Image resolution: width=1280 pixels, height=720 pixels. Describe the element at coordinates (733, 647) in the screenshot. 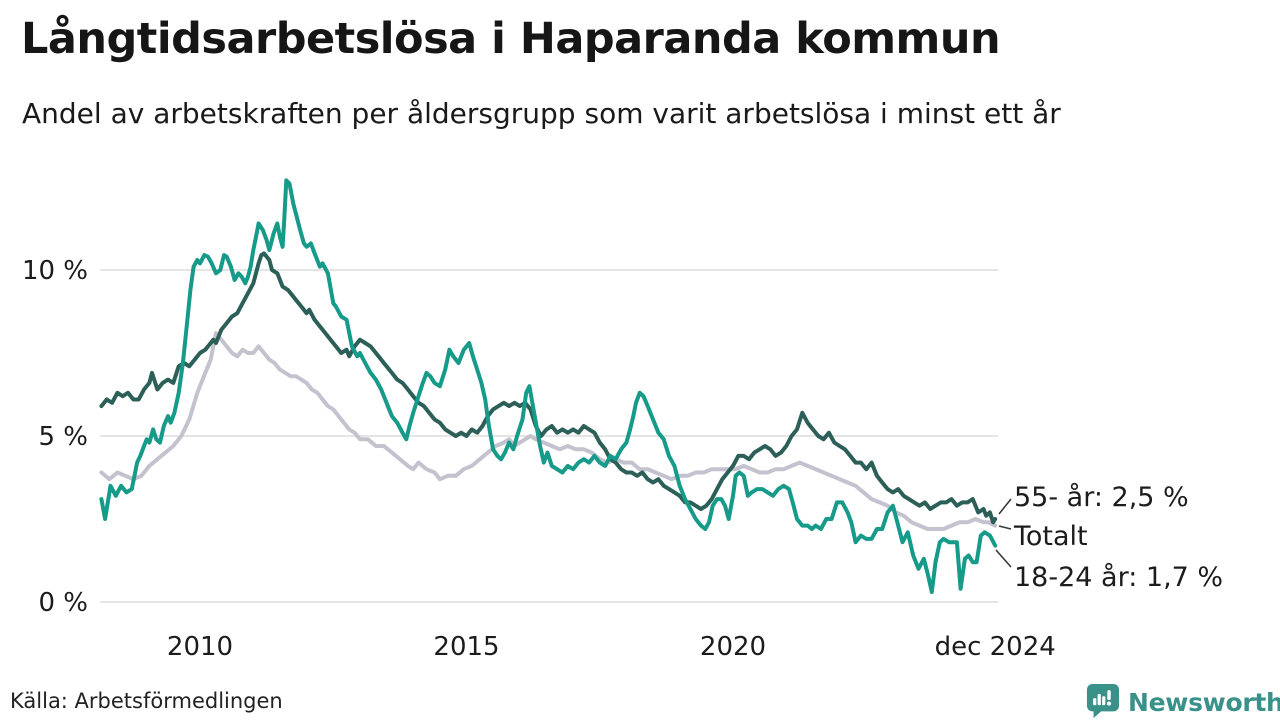

I see `x-tick-label: 2020` at that location.